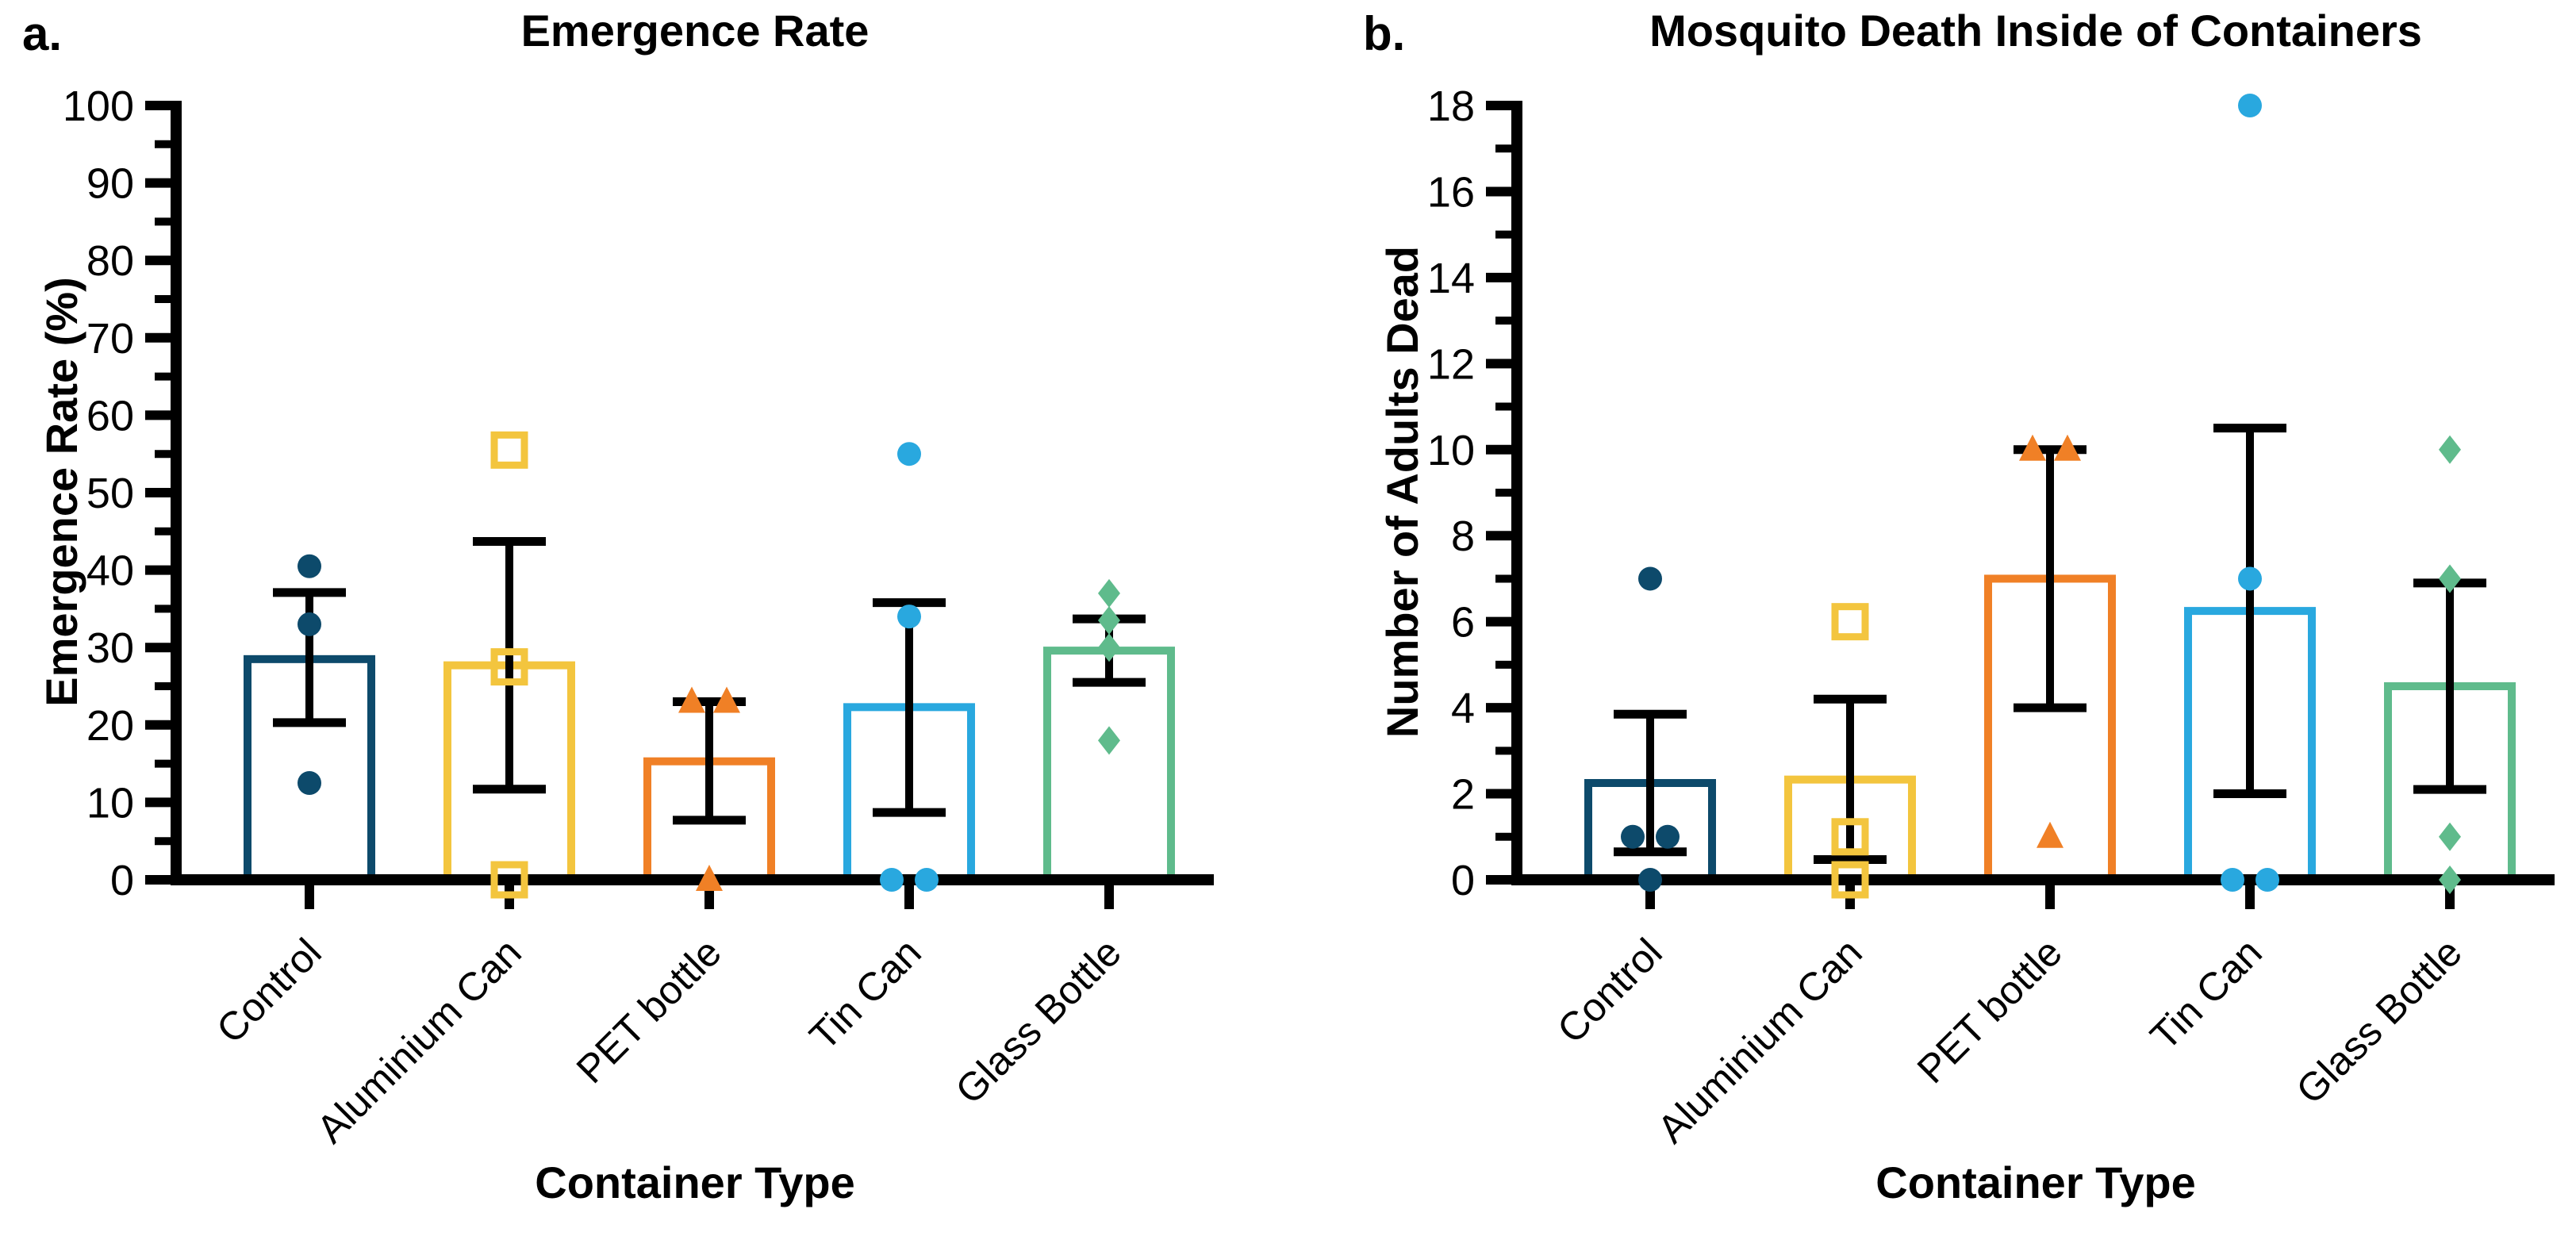  What do you see at coordinates (42, 33) in the screenshot?
I see `panel-a-label: a.` at bounding box center [42, 33].